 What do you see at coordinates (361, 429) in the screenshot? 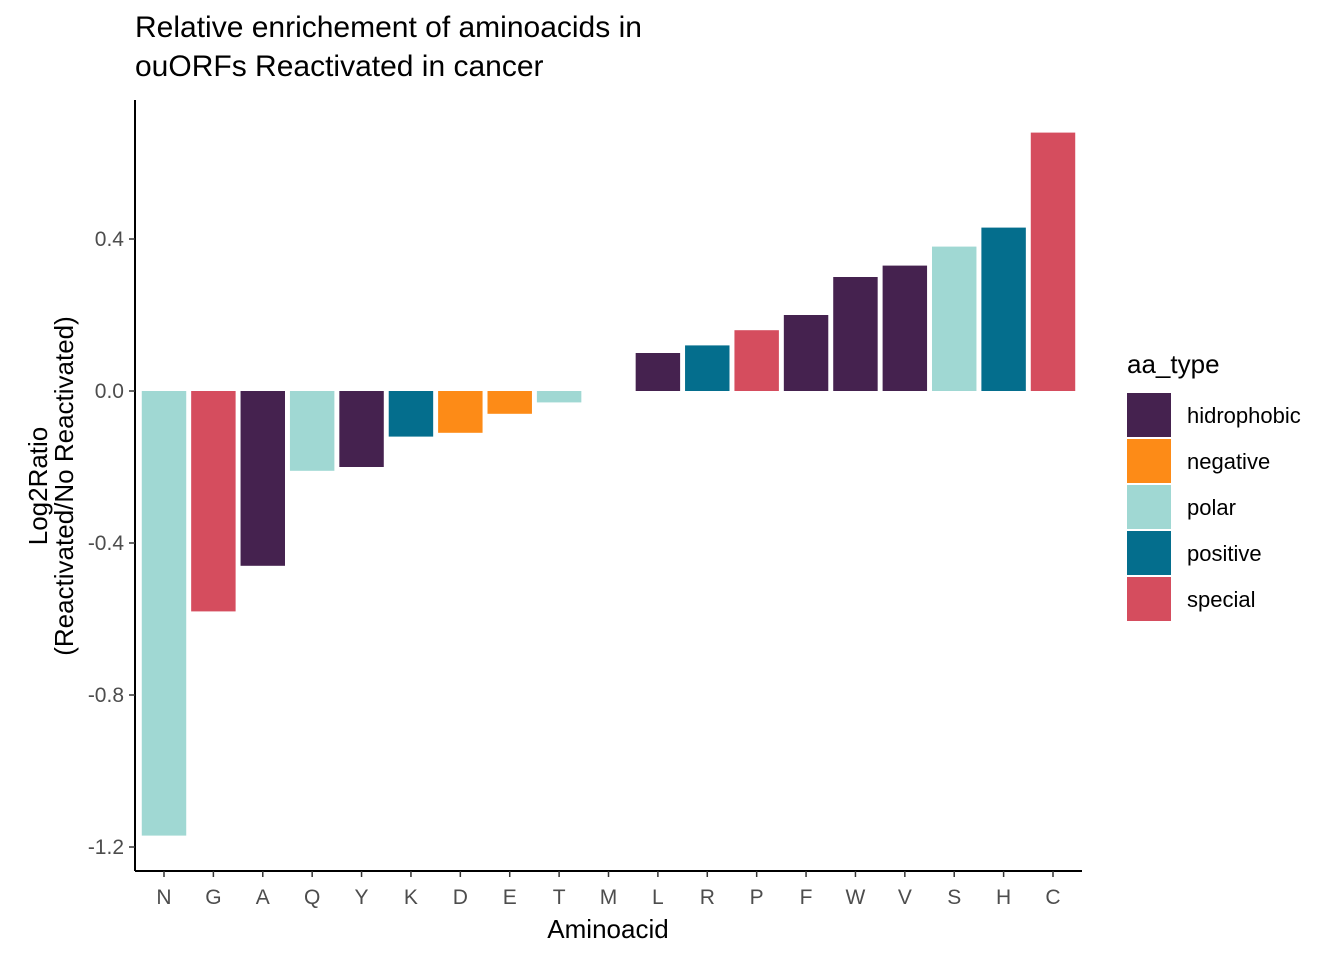
I see `bar-Y` at bounding box center [361, 429].